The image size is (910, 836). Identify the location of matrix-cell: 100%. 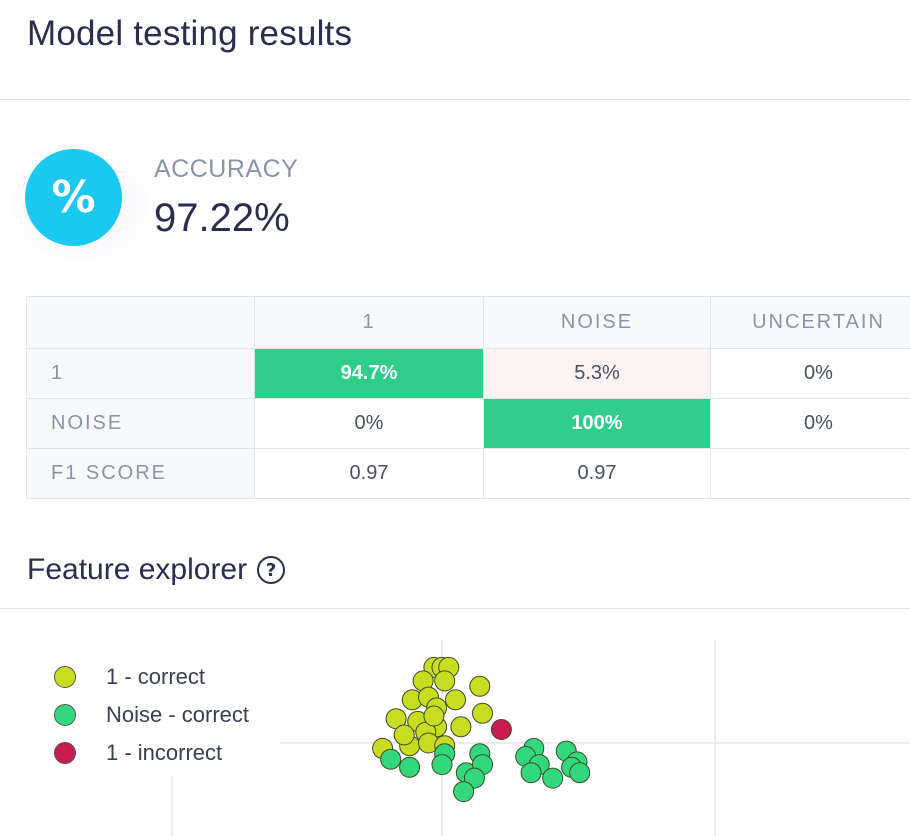
(597, 423).